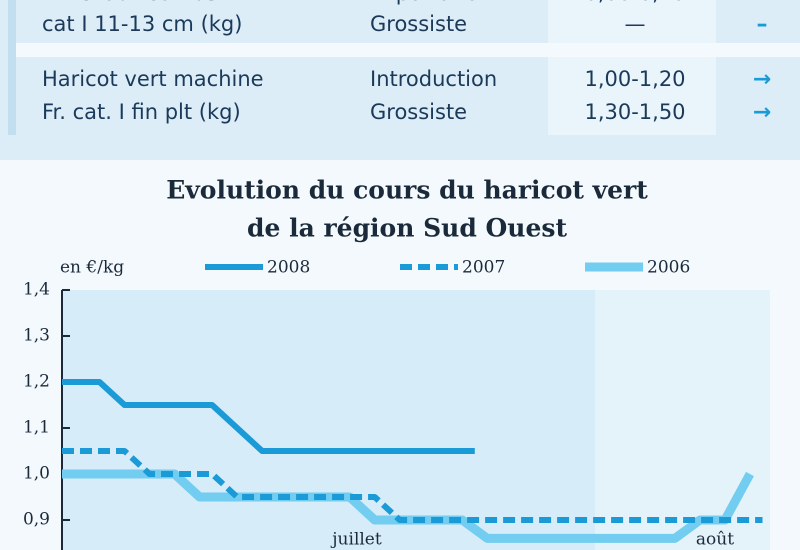  What do you see at coordinates (153, 79) in the screenshot?
I see `table-cell: Haricot vert machine` at bounding box center [153, 79].